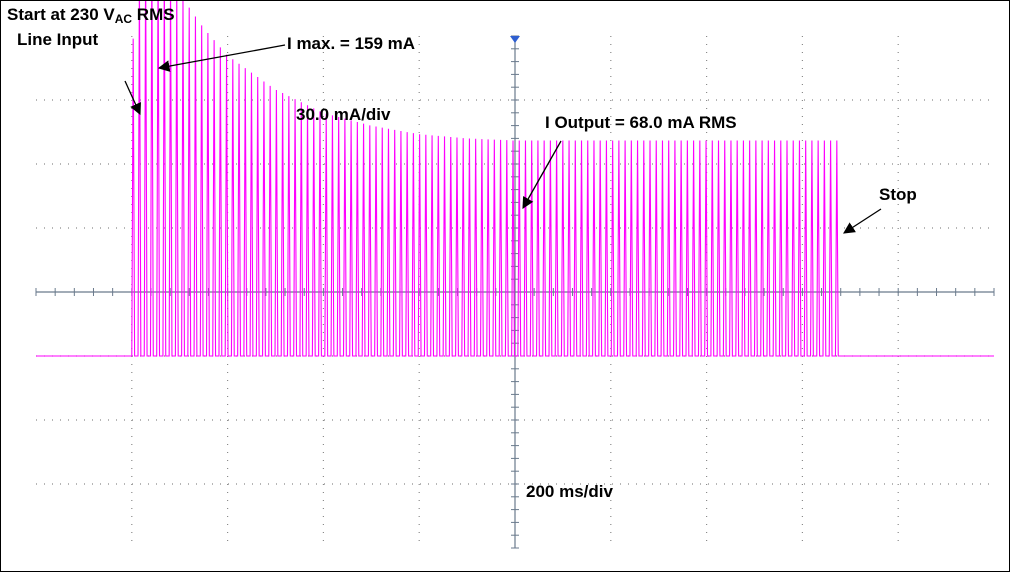 This screenshot has height=572, width=1010. What do you see at coordinates (221, 58) in the screenshot?
I see `arrow-imax` at bounding box center [221, 58].